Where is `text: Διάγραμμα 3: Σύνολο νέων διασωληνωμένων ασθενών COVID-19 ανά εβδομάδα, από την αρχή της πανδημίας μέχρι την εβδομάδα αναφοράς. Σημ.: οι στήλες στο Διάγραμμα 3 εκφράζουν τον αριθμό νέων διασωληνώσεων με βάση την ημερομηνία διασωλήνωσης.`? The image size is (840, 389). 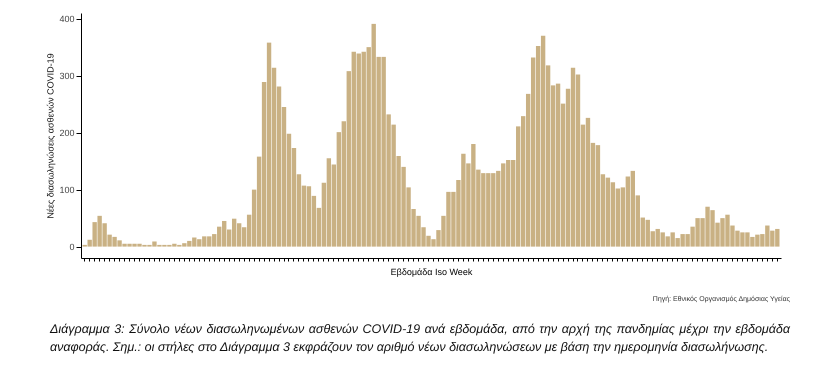
text: Διάγραμμα 3: Σύνολο νέων διασωληνωμένων ασθενών COVID-19 ανά εβδομάδα, από την αρχή της πανδημίας μέχρι την εβδομάδα αναφοράς. Σημ.: οι στήλες στο Διάγραμμα 3 εκφράζουν τον αριθμό νέων διασωληνώσεων με βάση την ημερομηνία διασωλήνωσης. is located at coordinates (420, 338).